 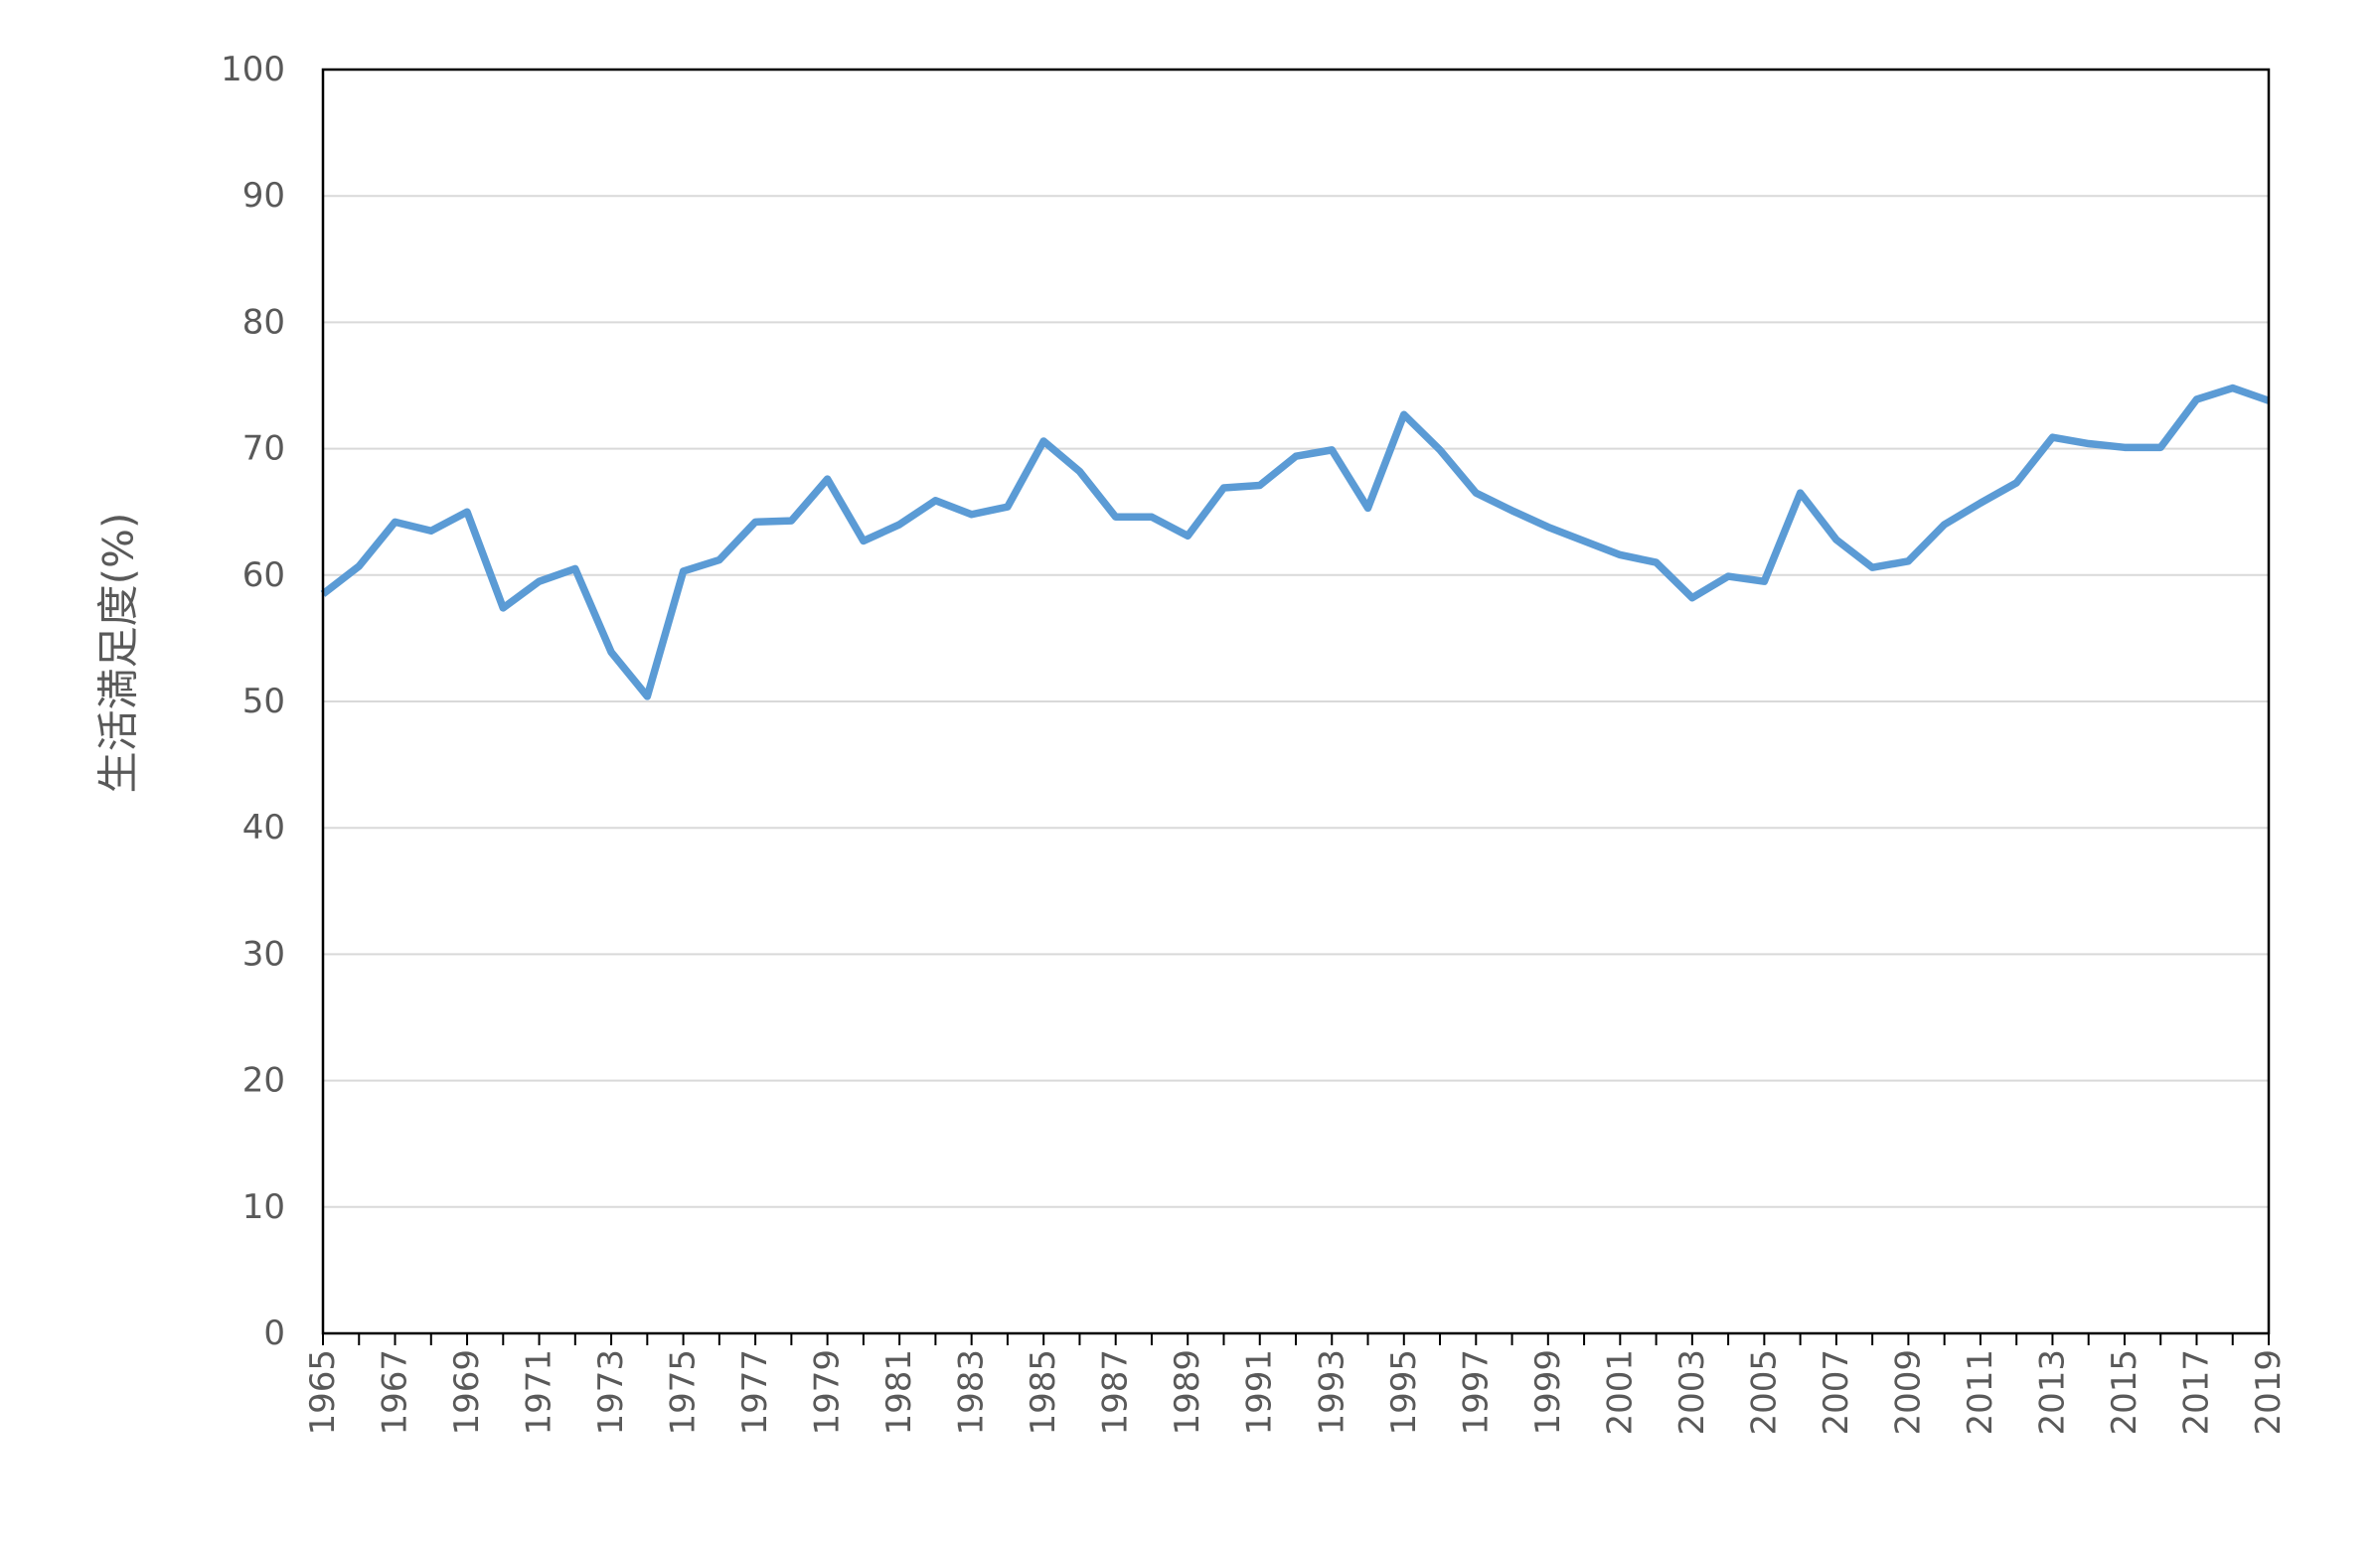 I want to click on x-tick-label: 2007, so click(x=1836, y=1392).